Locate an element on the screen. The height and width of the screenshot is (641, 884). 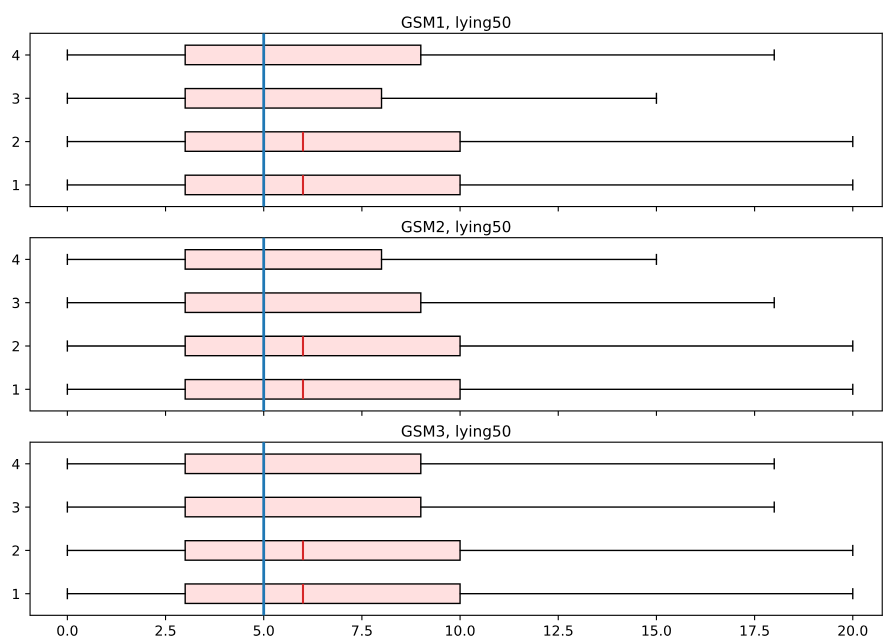
chart-title: GSM2, lying50 is located at coordinates (456, 228).